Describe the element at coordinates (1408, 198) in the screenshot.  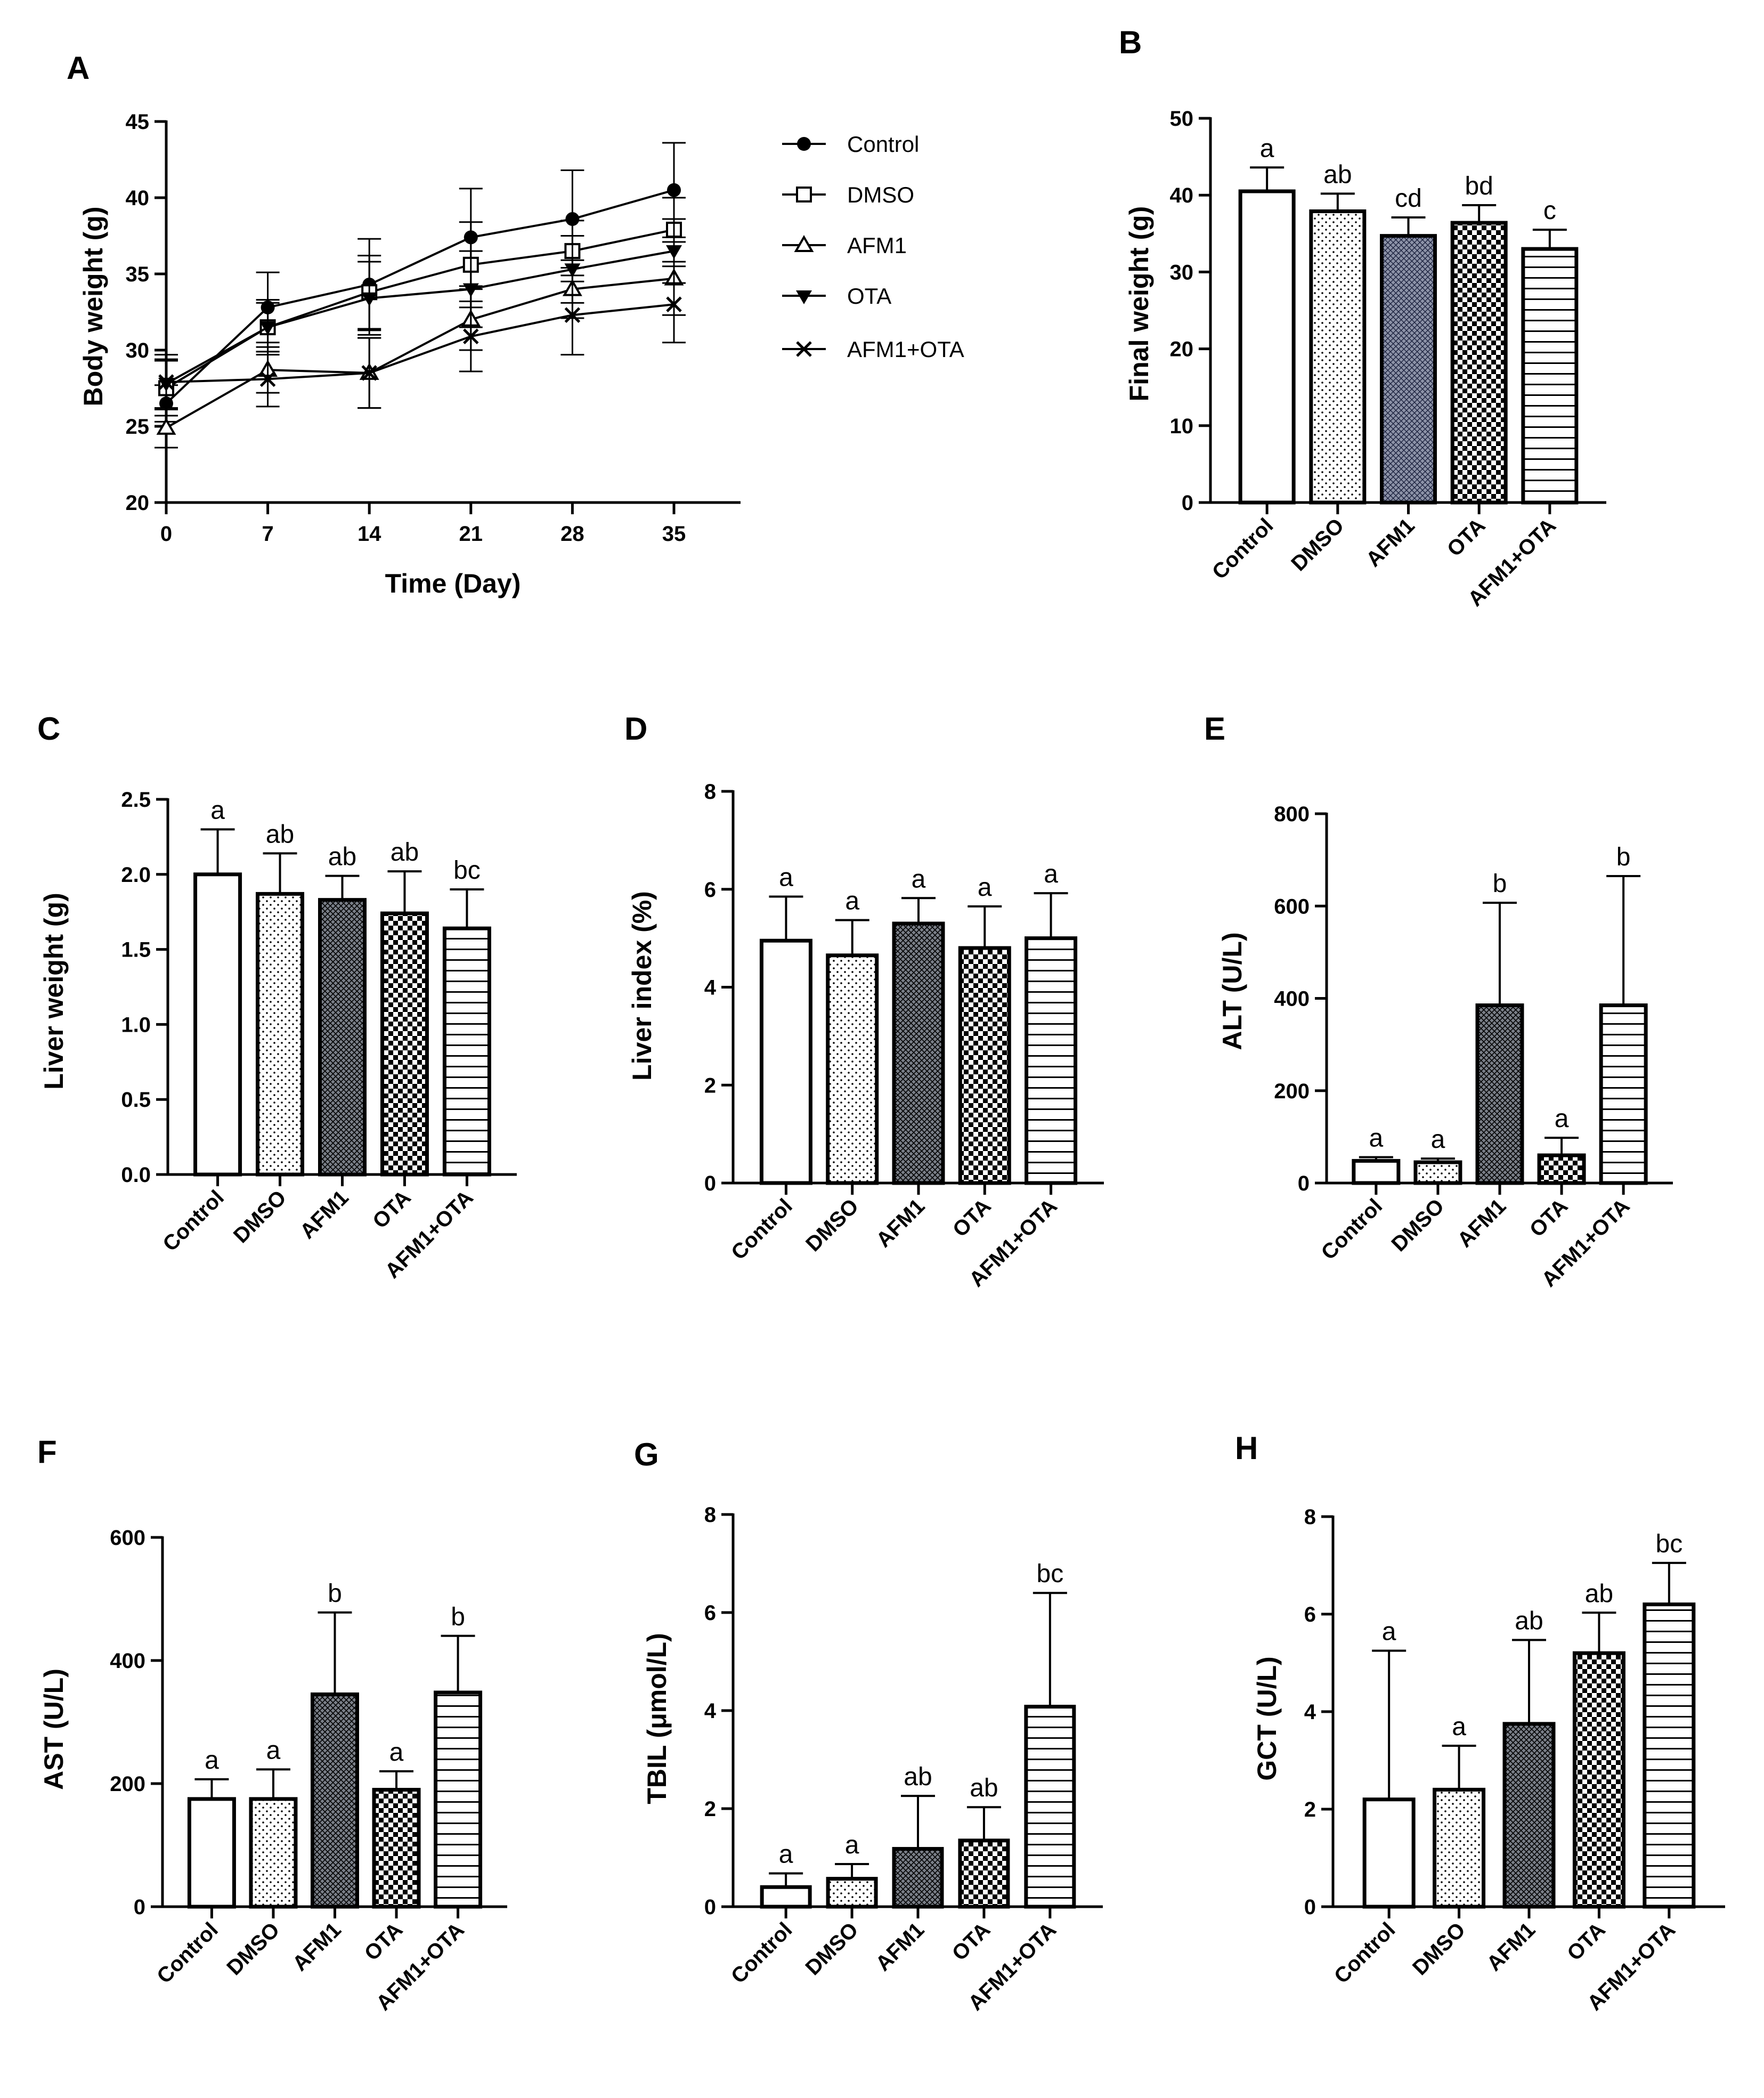
I see `significance-label-afm1: cd` at that location.